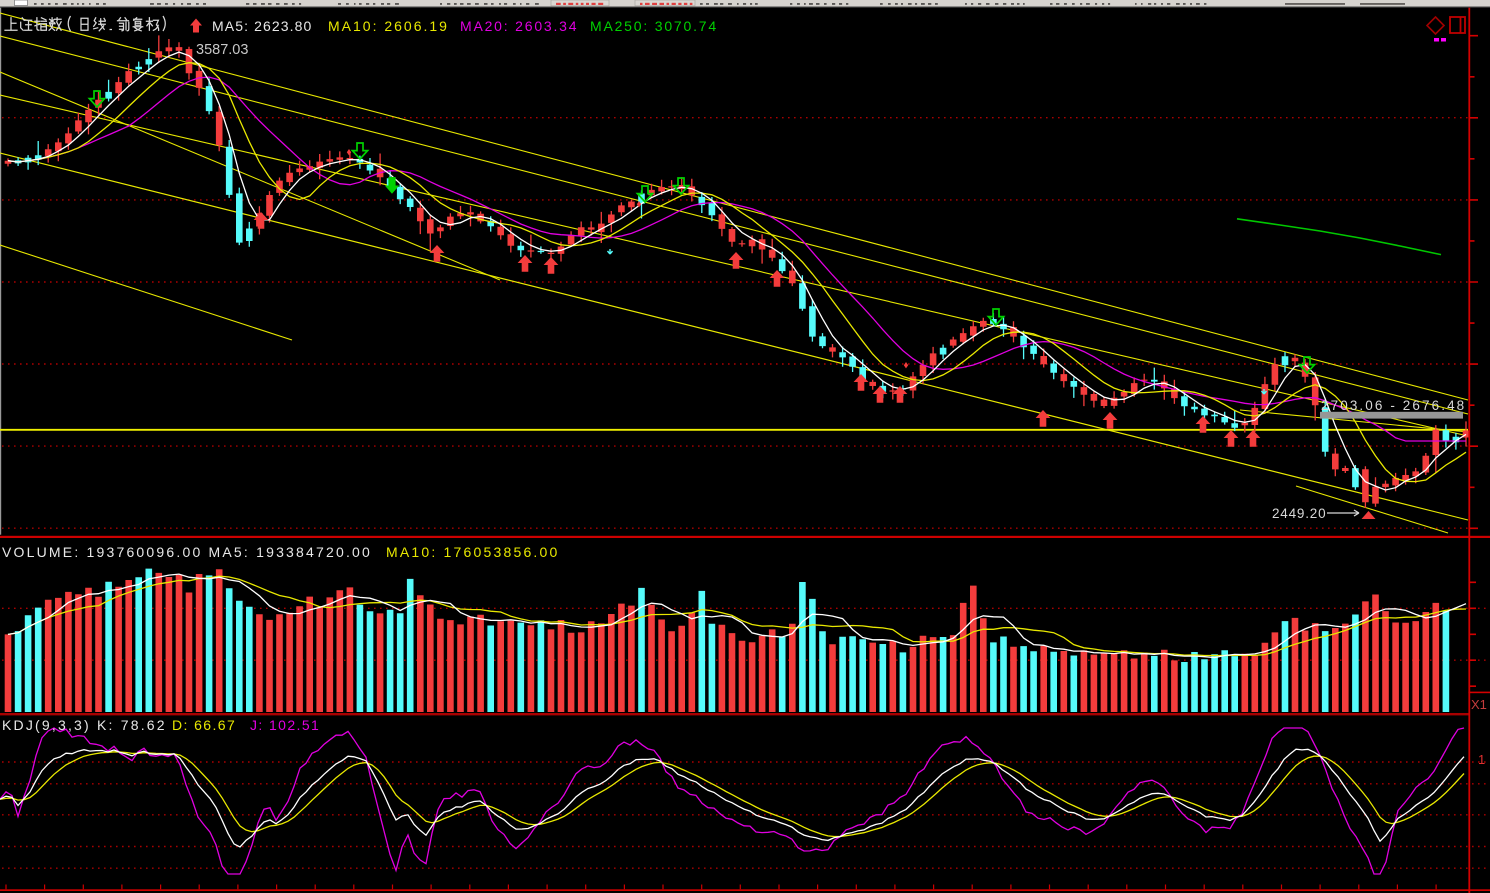  What do you see at coordinates (1479, 704) in the screenshot?
I see `svg-text: X1` at bounding box center [1479, 704].